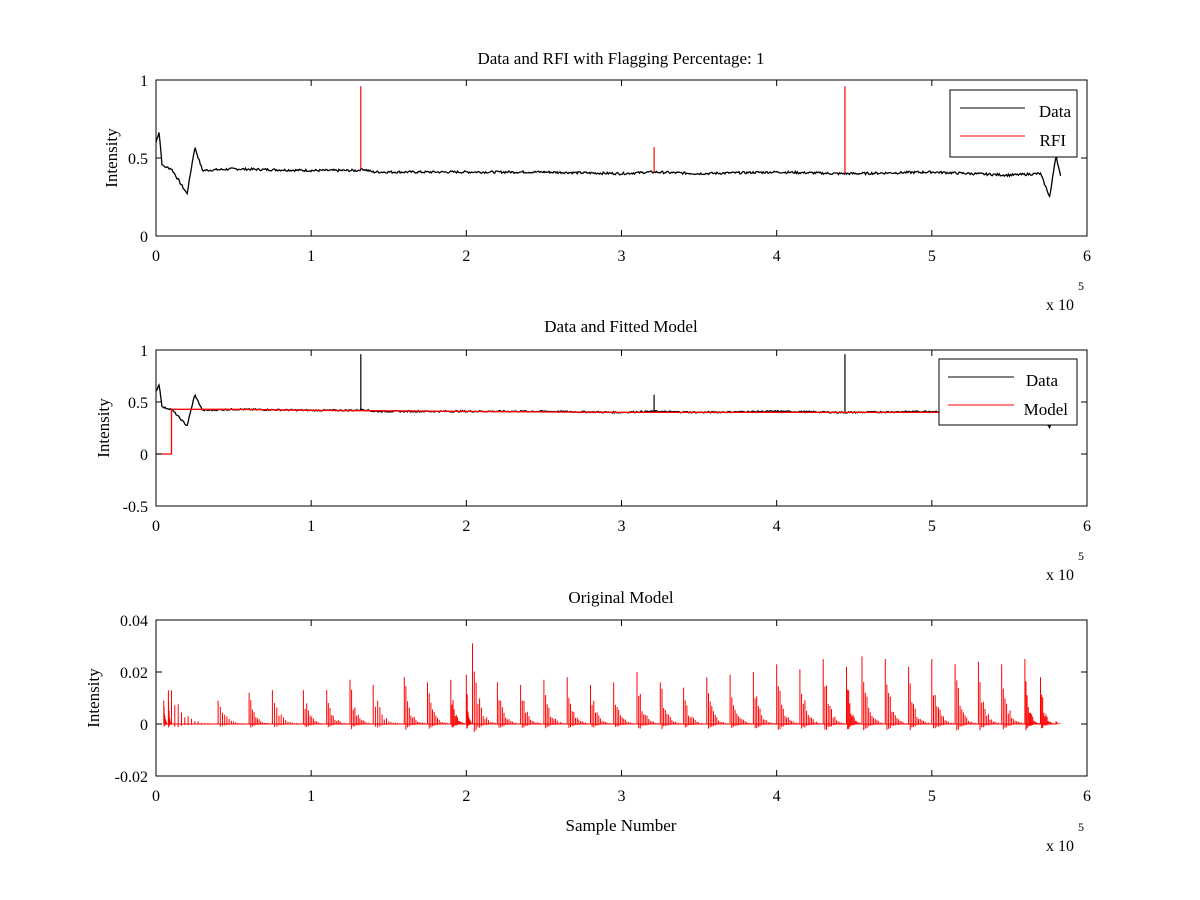 Image resolution: width=1200 pixels, height=900 pixels. Describe the element at coordinates (1081, 286) in the screenshot. I see `subplot-1-x-multiplier-exp: 5` at that location.